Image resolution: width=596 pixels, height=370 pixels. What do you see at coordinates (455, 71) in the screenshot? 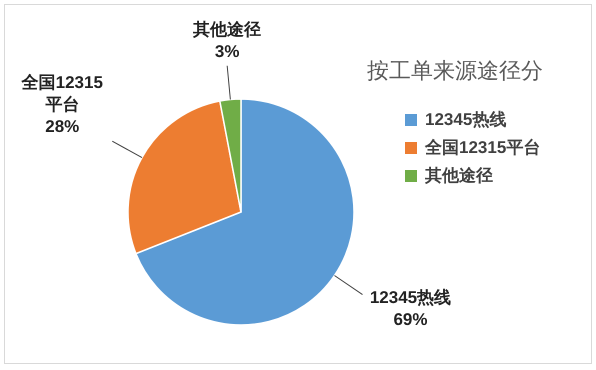
I see `text: 按工单来源途径分` at bounding box center [455, 71].